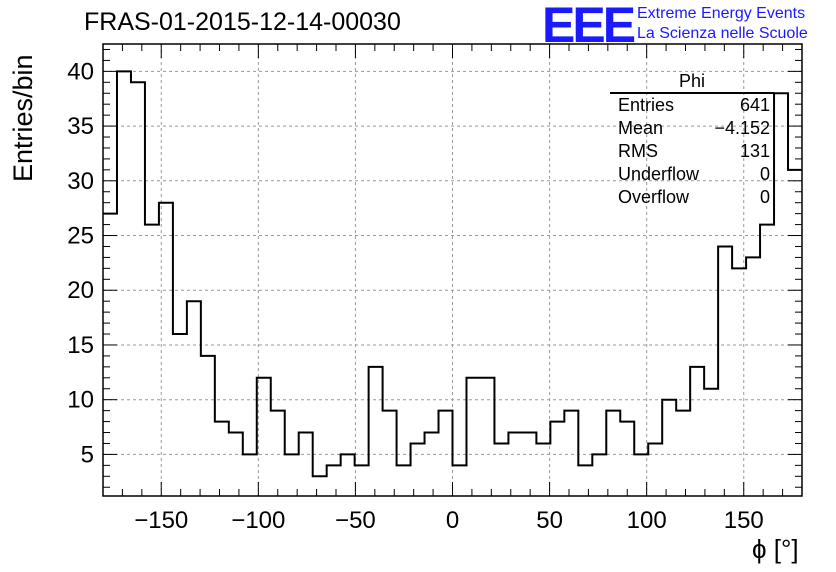  I want to click on x-axis-label: ϕ [°], so click(775, 549).